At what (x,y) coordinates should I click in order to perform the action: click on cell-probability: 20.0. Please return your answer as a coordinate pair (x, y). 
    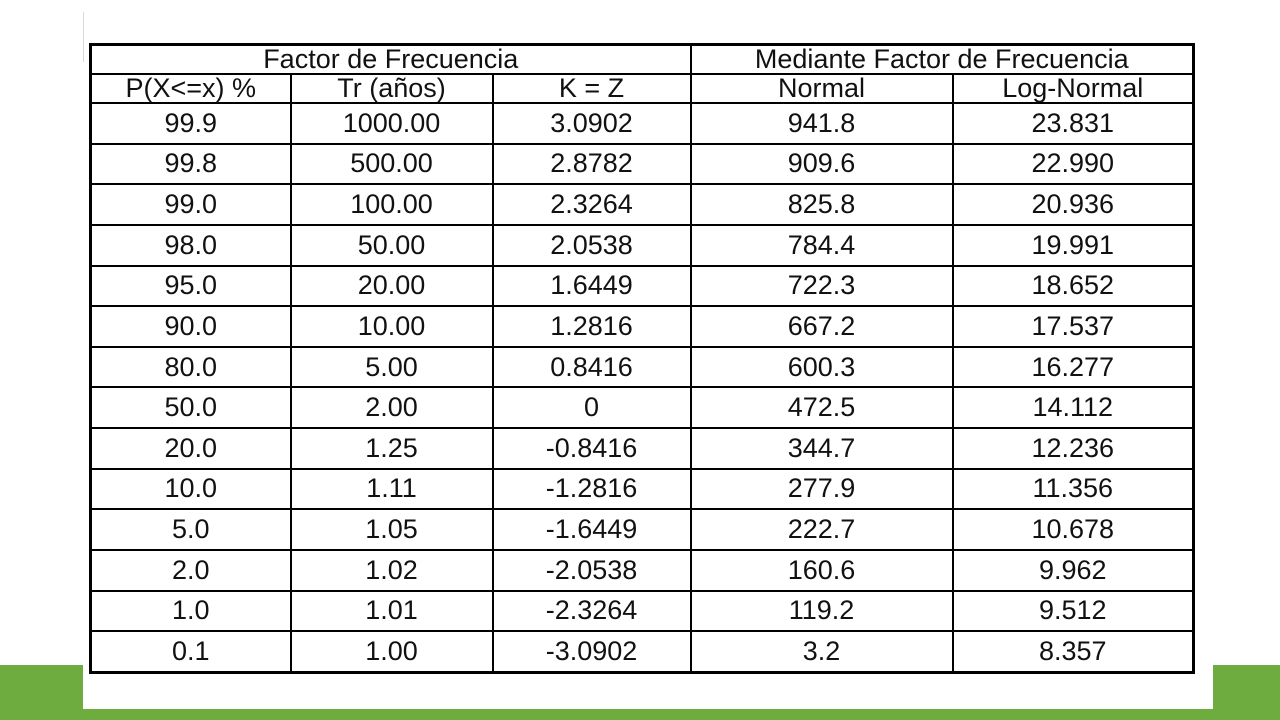
    Looking at the image, I should click on (190, 448).